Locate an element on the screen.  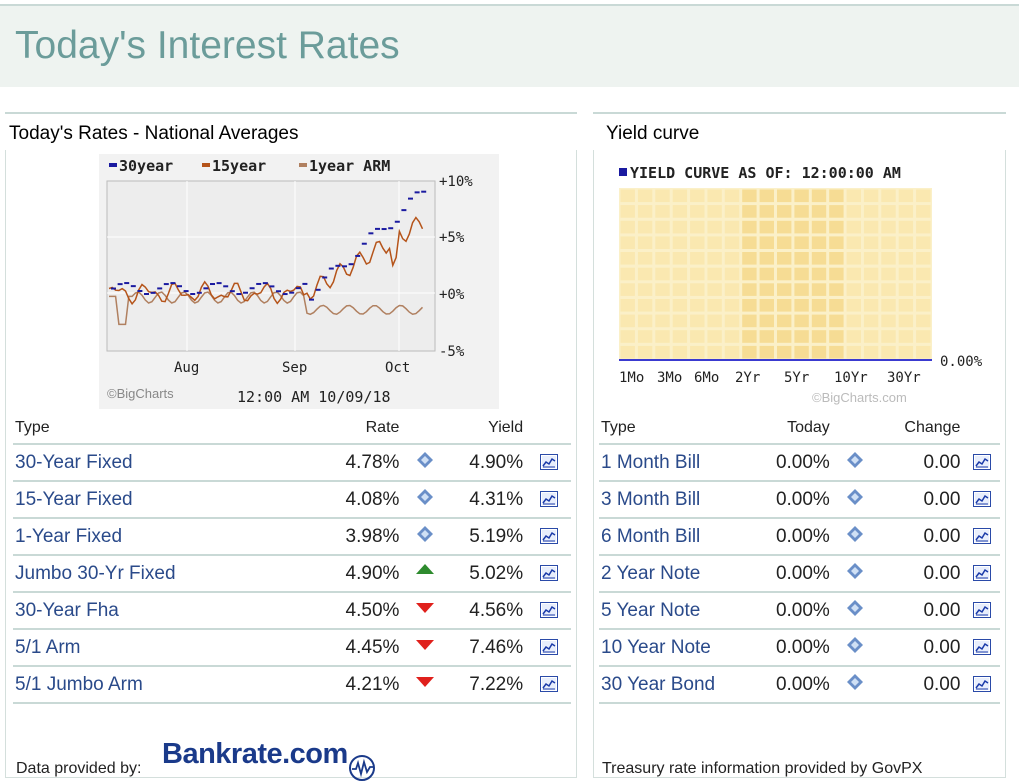
rate-type-link: 3 Month Bill is located at coordinates (651, 499).